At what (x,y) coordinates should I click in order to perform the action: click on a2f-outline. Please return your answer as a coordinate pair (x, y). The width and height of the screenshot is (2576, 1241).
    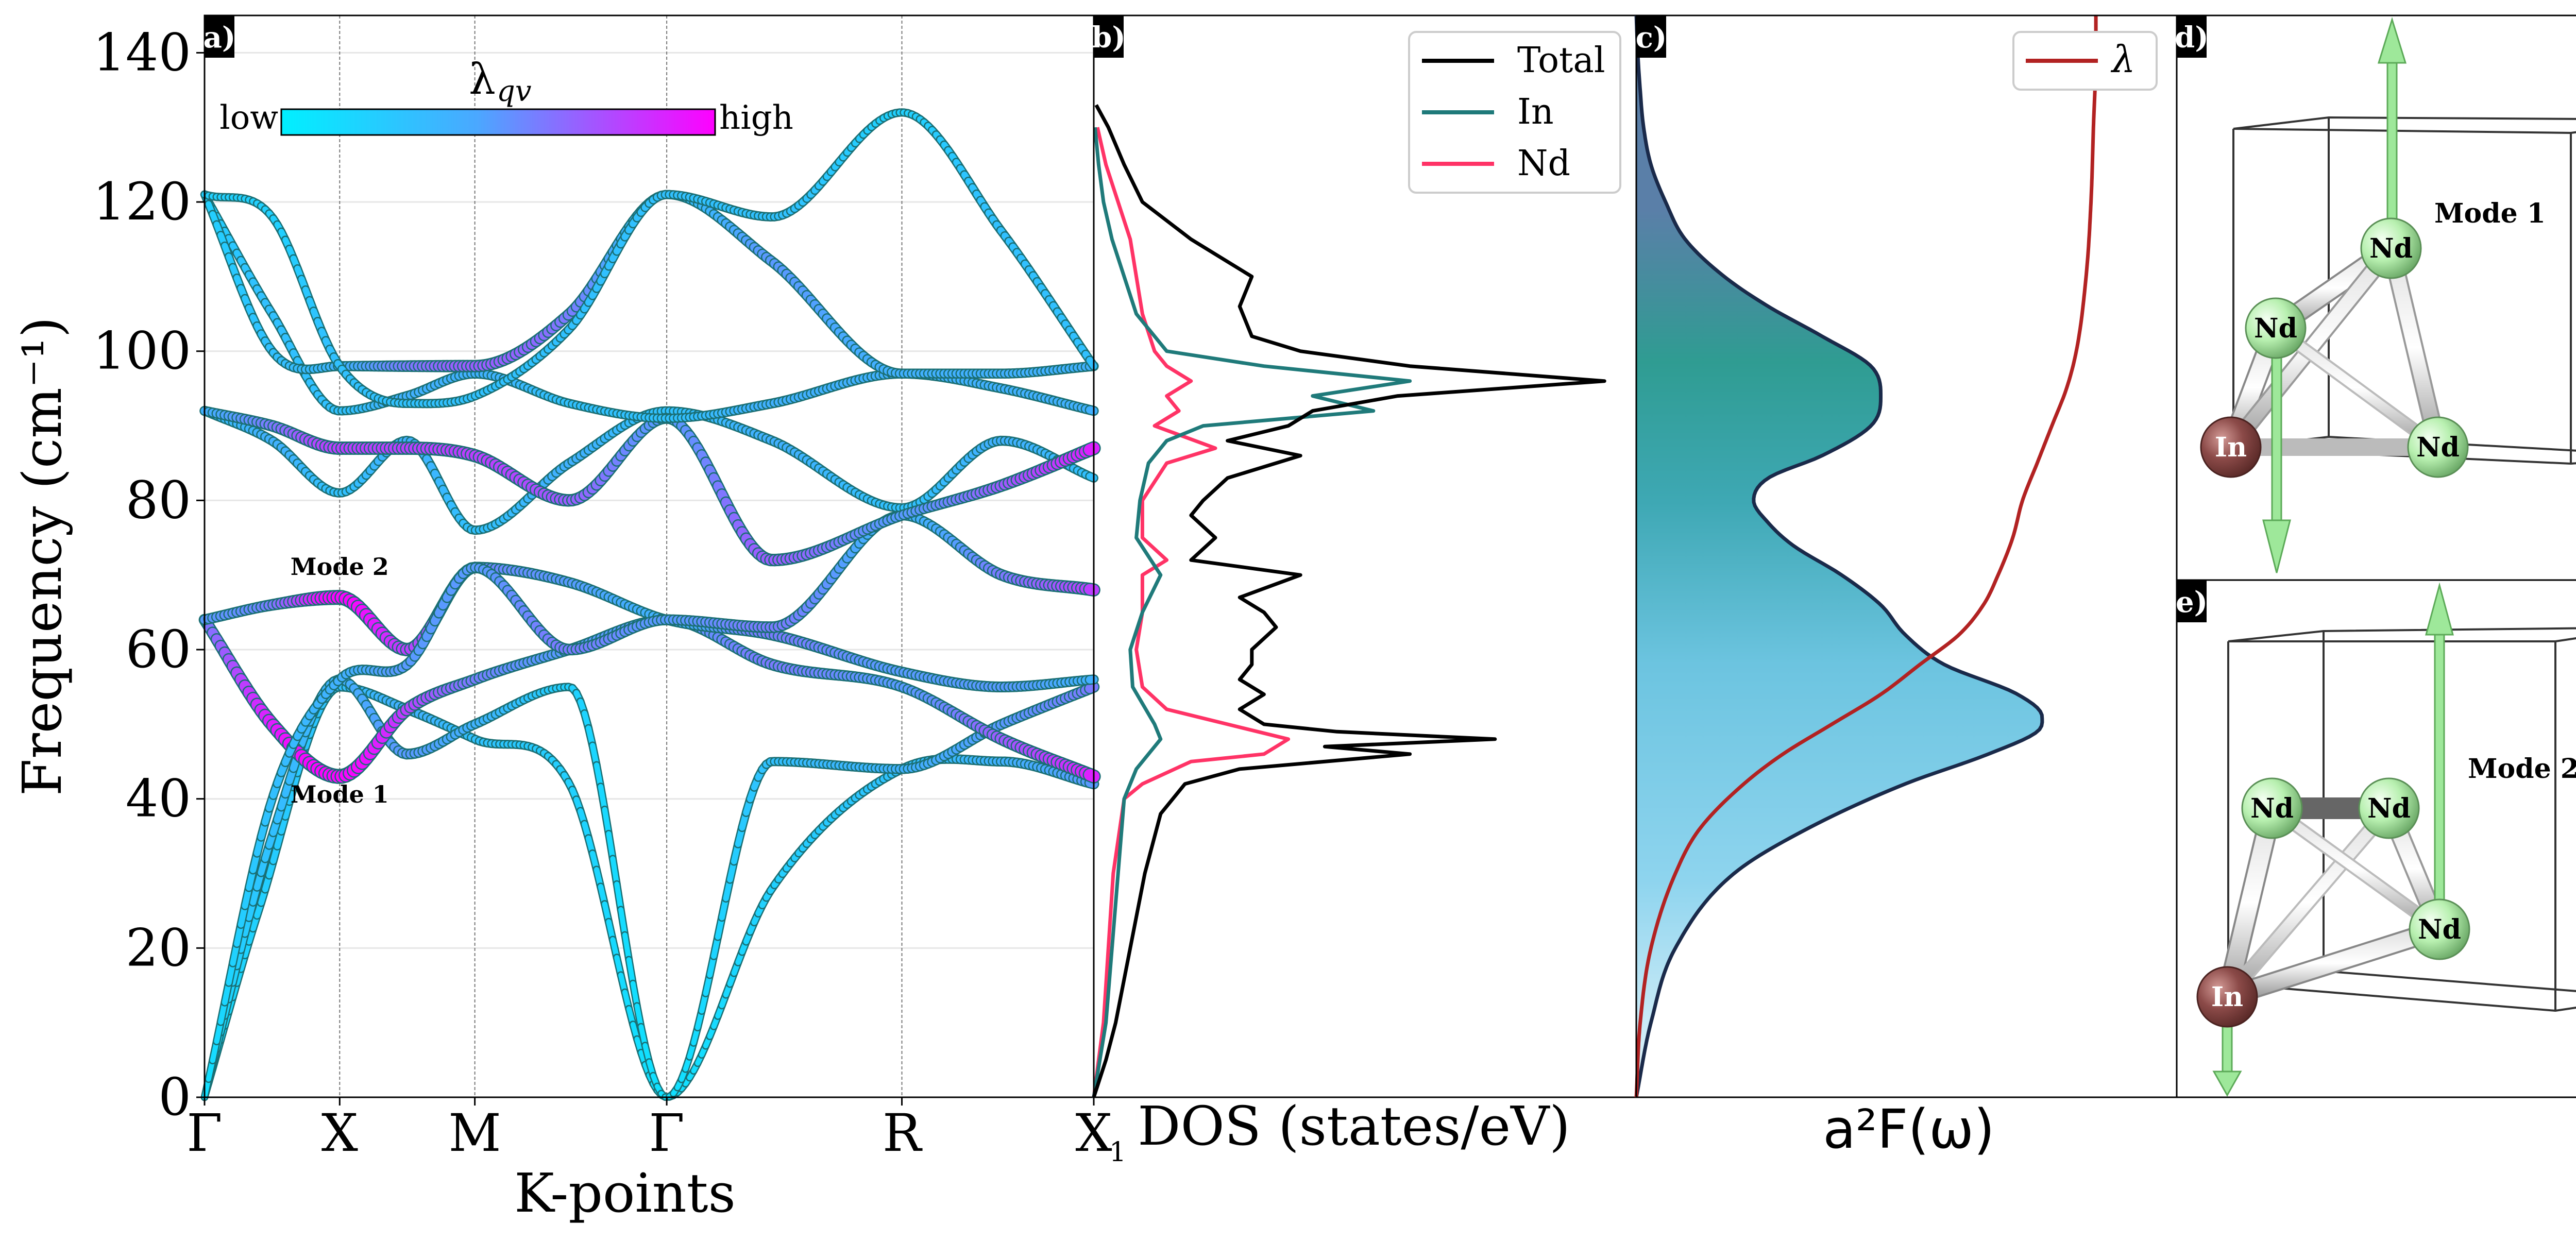
    Looking at the image, I should click on (1839, 556).